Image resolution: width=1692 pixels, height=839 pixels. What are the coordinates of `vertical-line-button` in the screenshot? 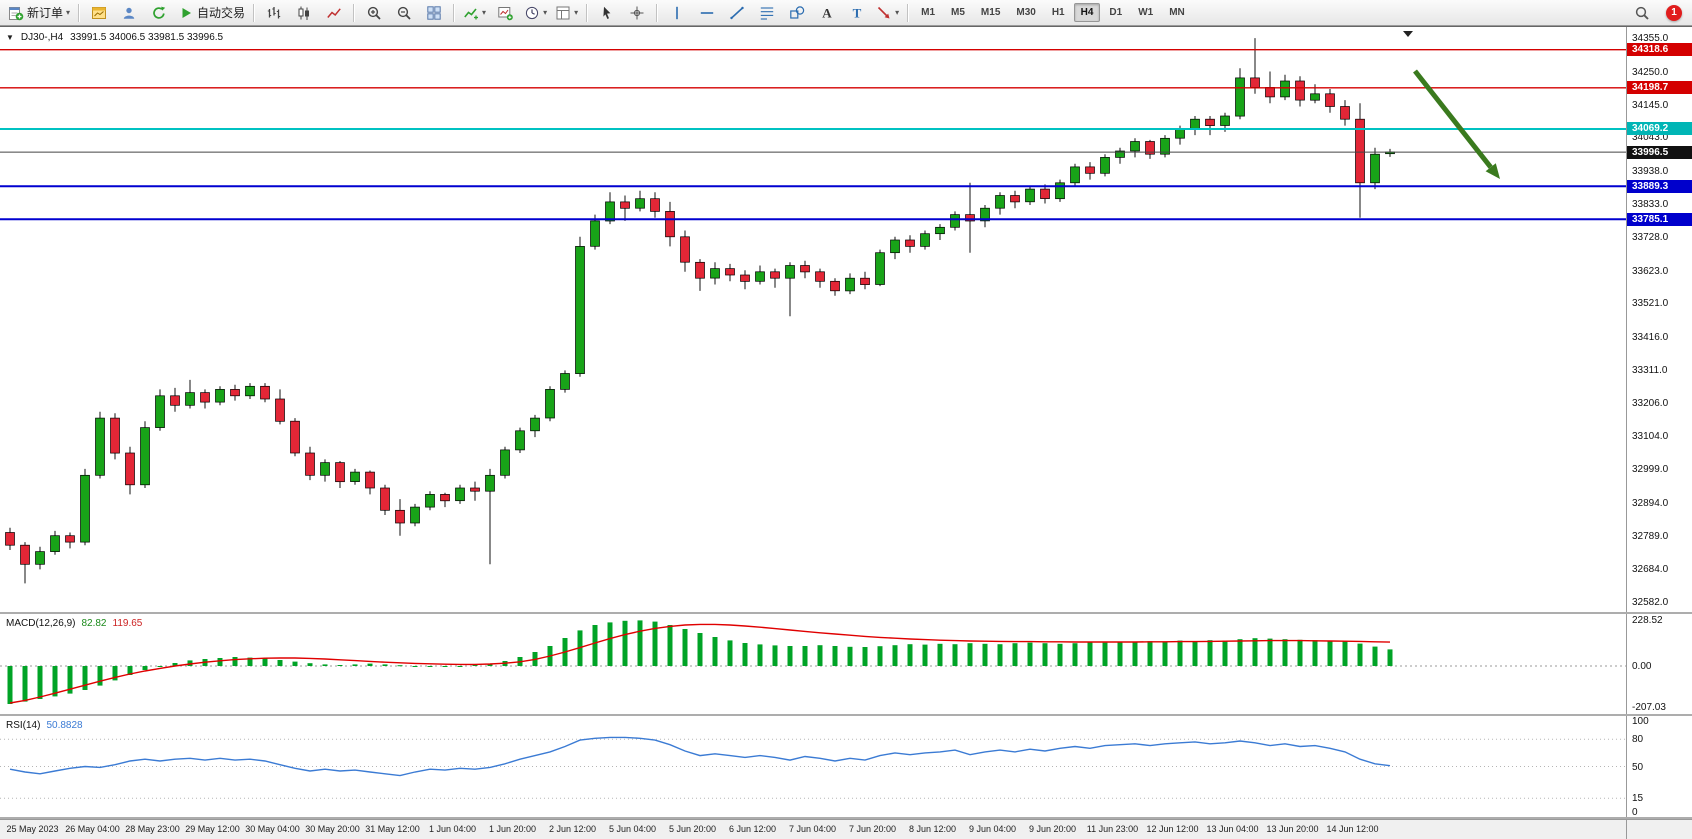 It's located at (677, 13).